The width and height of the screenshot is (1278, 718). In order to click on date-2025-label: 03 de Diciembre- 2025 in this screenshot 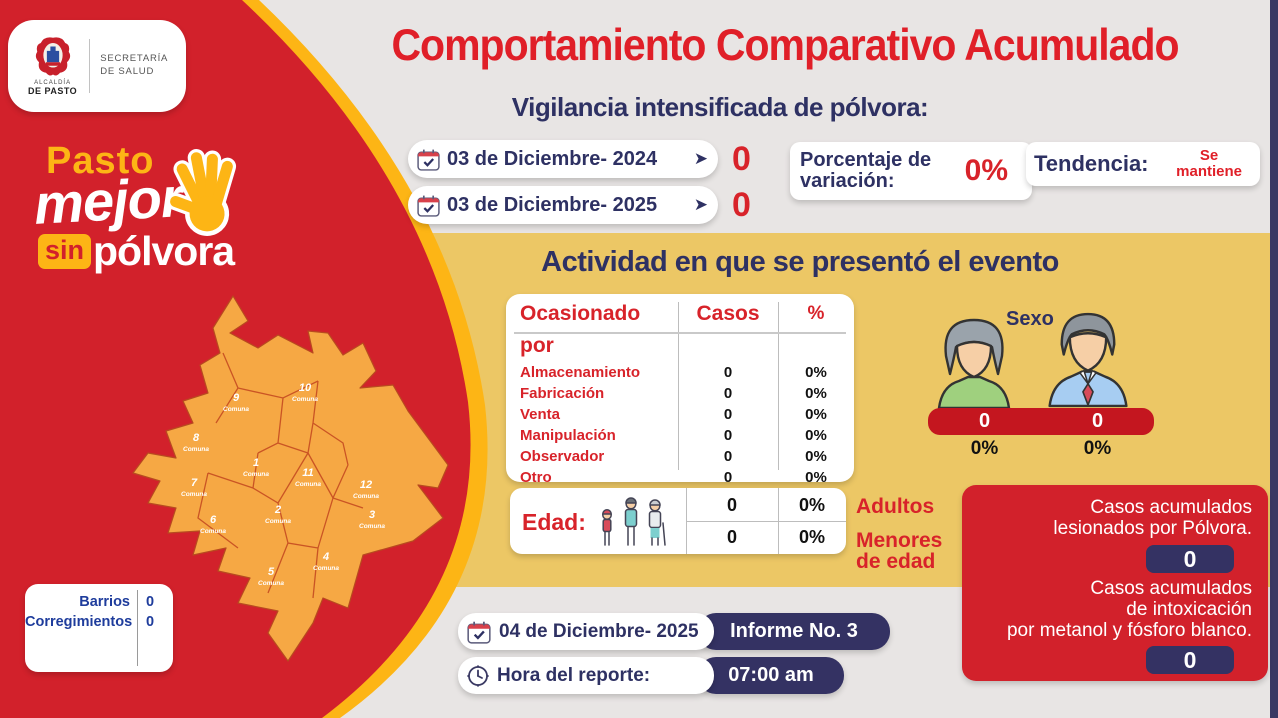, I will do `click(552, 204)`.